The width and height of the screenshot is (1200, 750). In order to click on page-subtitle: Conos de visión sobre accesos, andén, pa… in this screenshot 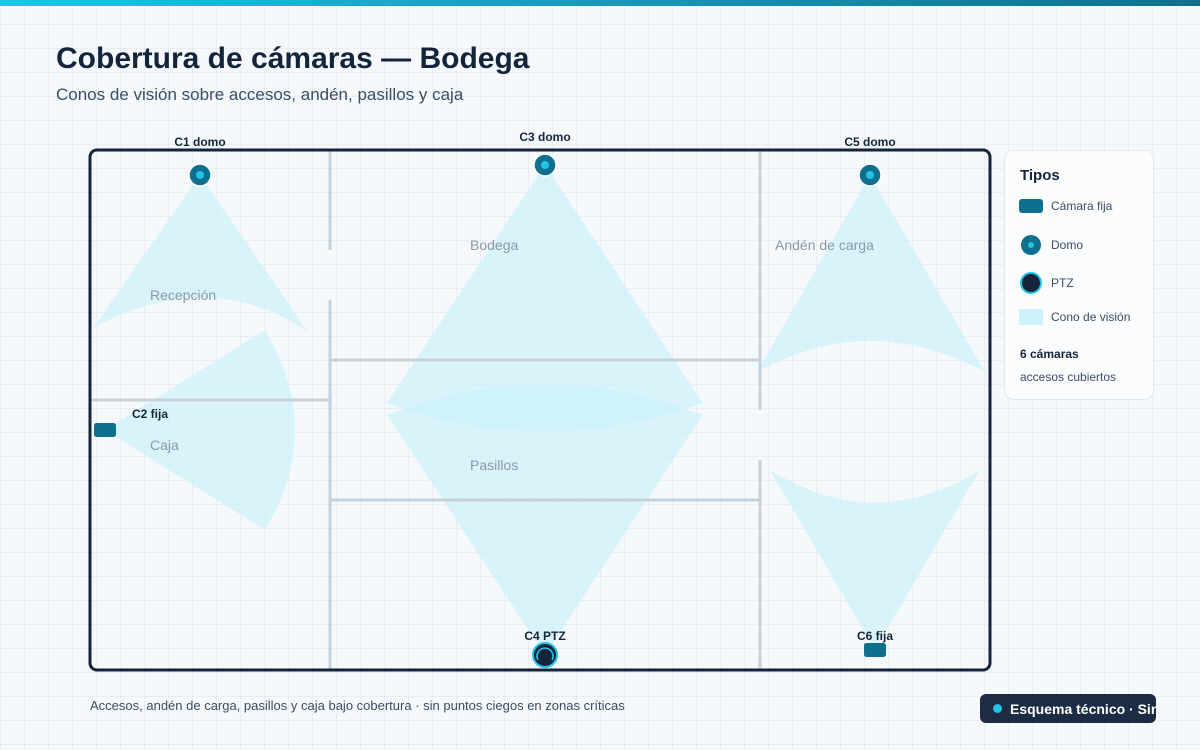, I will do `click(260, 94)`.